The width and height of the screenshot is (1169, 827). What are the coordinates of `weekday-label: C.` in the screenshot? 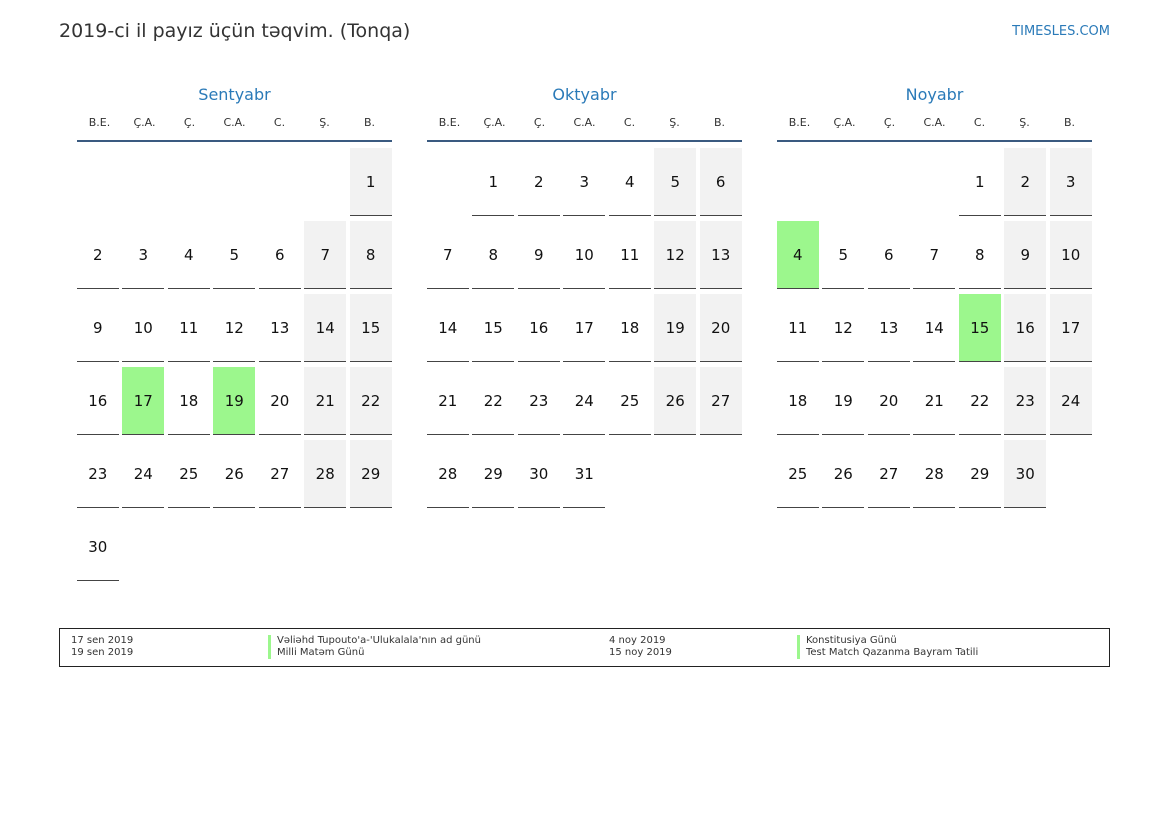 It's located at (629, 122).